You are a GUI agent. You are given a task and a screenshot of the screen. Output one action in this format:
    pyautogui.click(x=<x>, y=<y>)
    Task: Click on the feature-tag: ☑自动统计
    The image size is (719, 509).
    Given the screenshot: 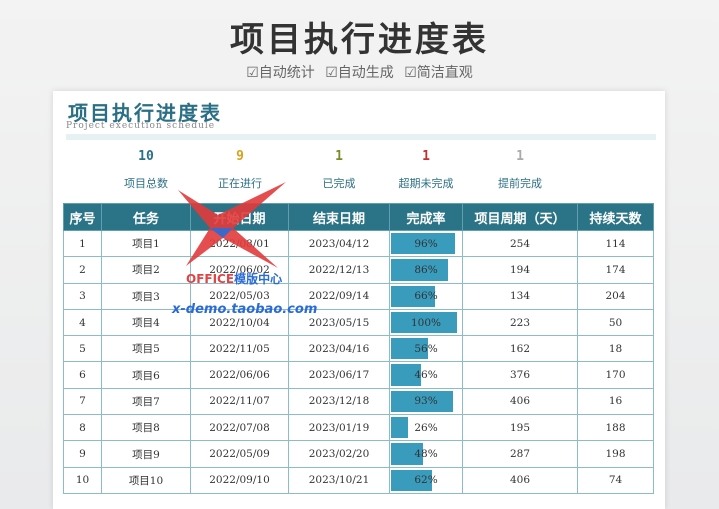 What is the action you would take?
    pyautogui.click(x=280, y=73)
    